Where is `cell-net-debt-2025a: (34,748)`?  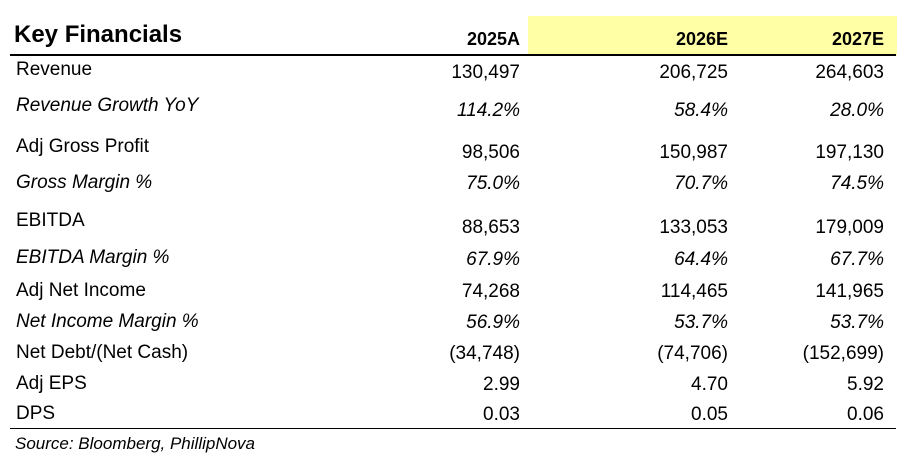
cell-net-debt-2025a: (34,748) is located at coordinates (484, 353).